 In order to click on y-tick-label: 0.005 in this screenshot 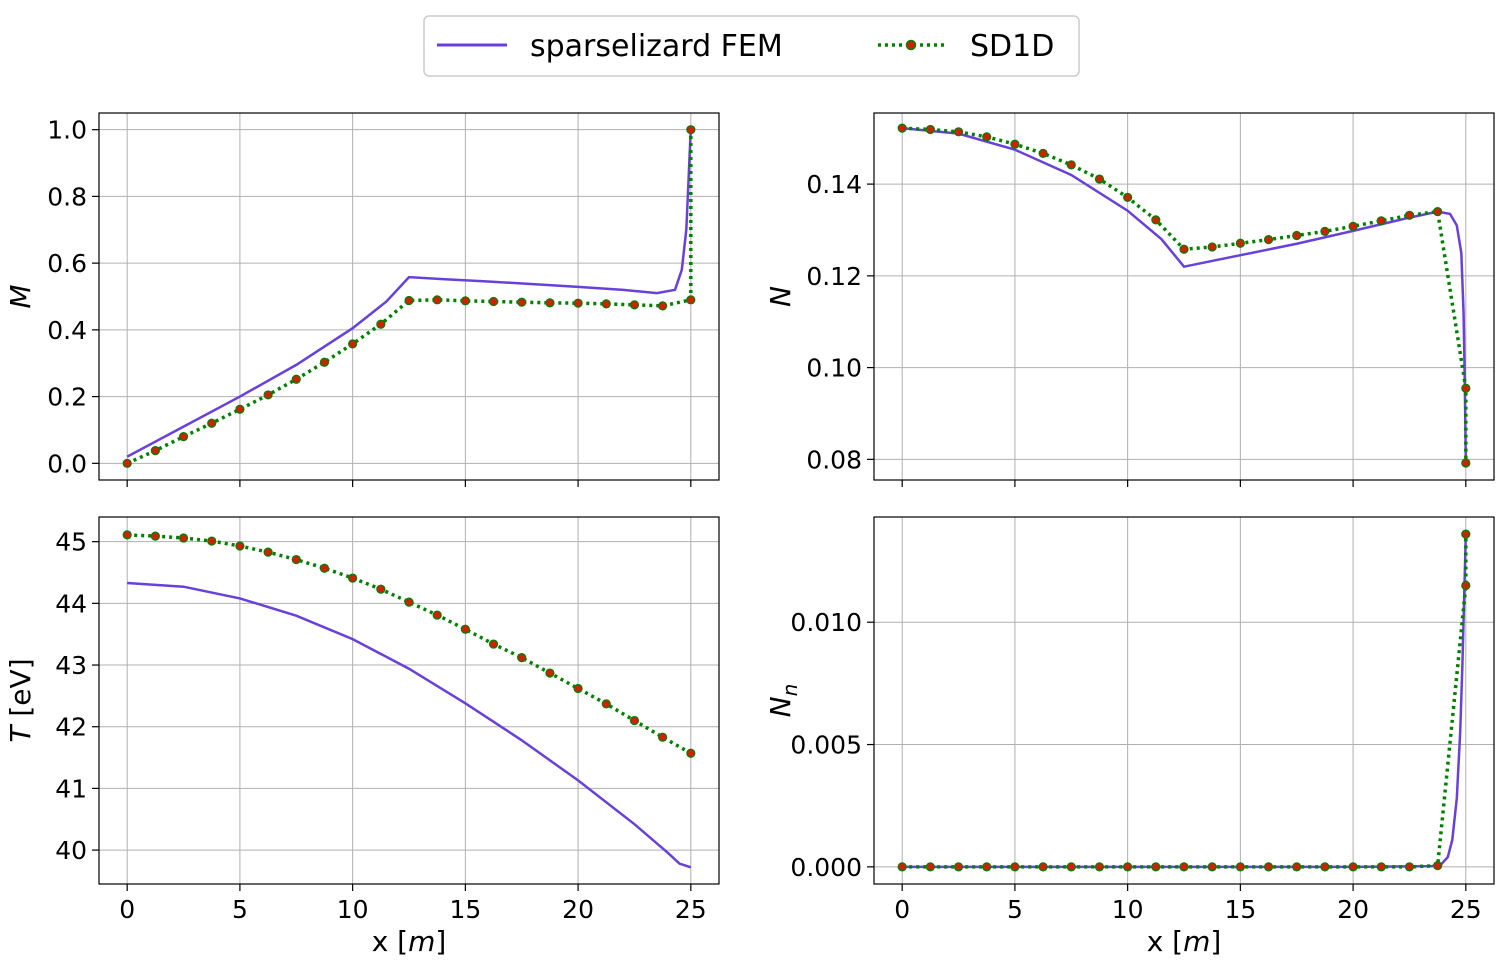, I will do `click(826, 745)`.